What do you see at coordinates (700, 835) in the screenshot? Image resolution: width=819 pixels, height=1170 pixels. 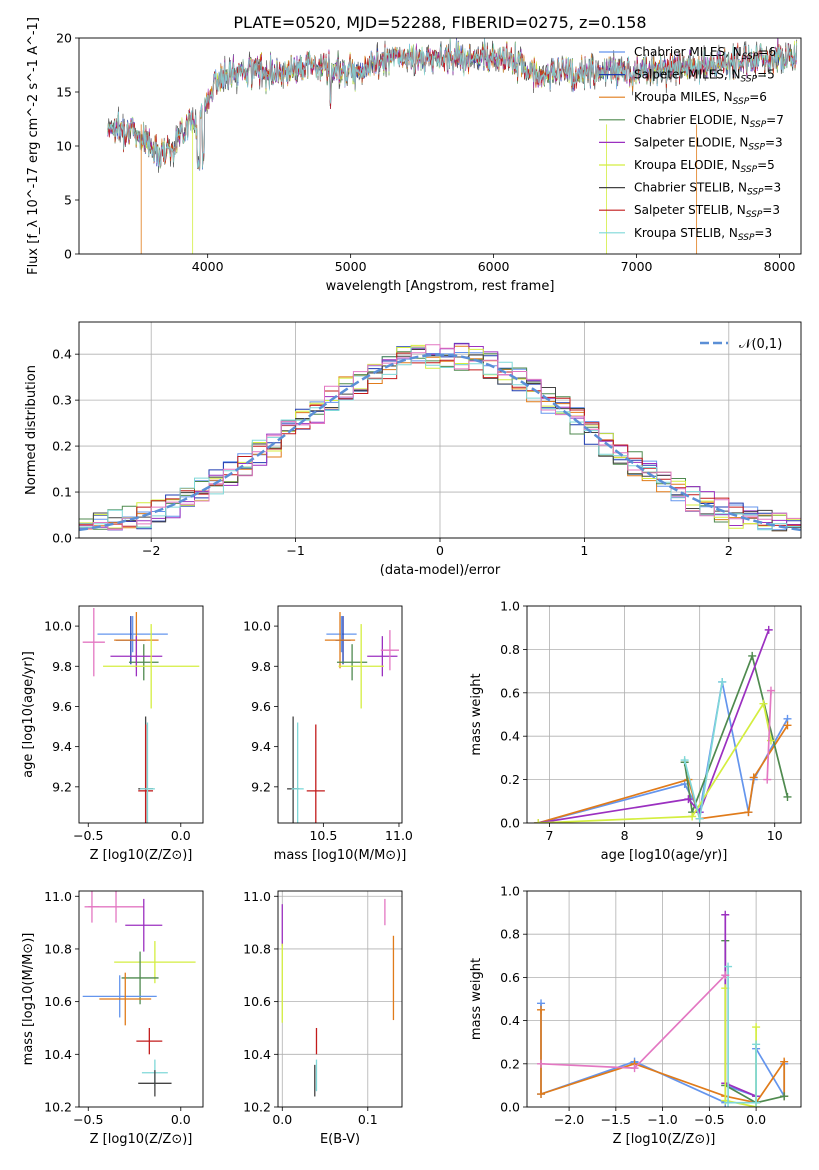 I see `x-tick-label: 9` at bounding box center [700, 835].